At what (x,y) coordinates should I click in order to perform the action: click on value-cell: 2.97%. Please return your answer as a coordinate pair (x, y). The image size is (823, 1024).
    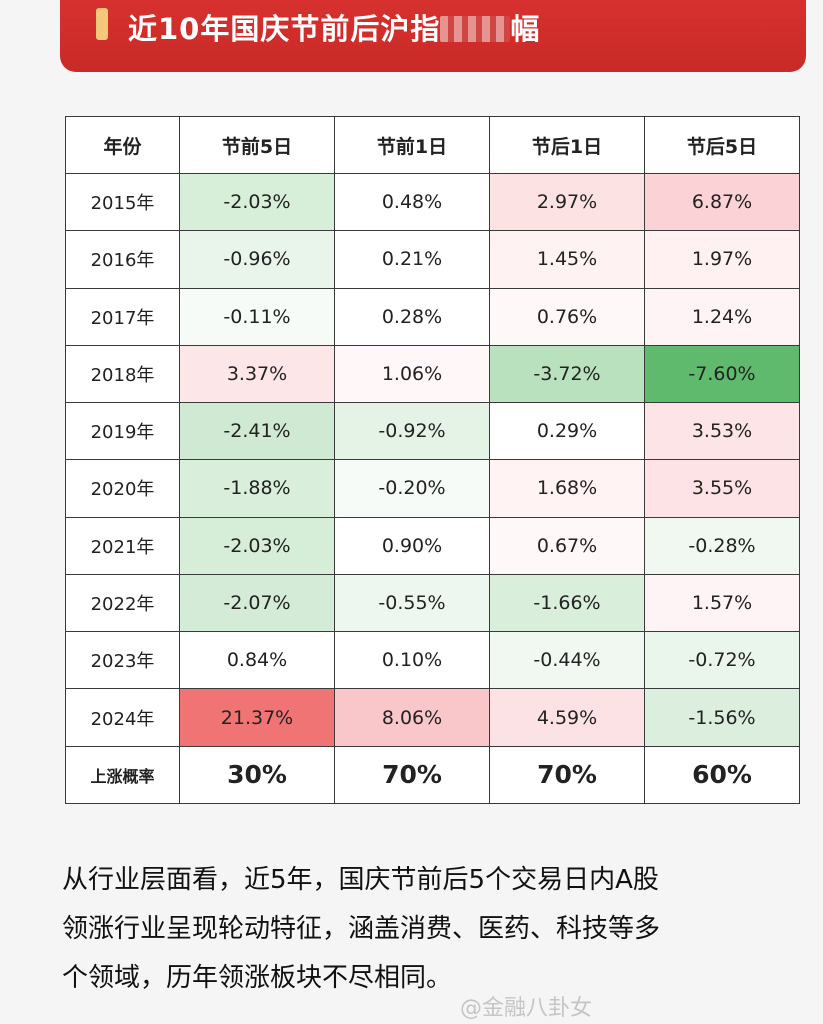
    Looking at the image, I should click on (567, 202).